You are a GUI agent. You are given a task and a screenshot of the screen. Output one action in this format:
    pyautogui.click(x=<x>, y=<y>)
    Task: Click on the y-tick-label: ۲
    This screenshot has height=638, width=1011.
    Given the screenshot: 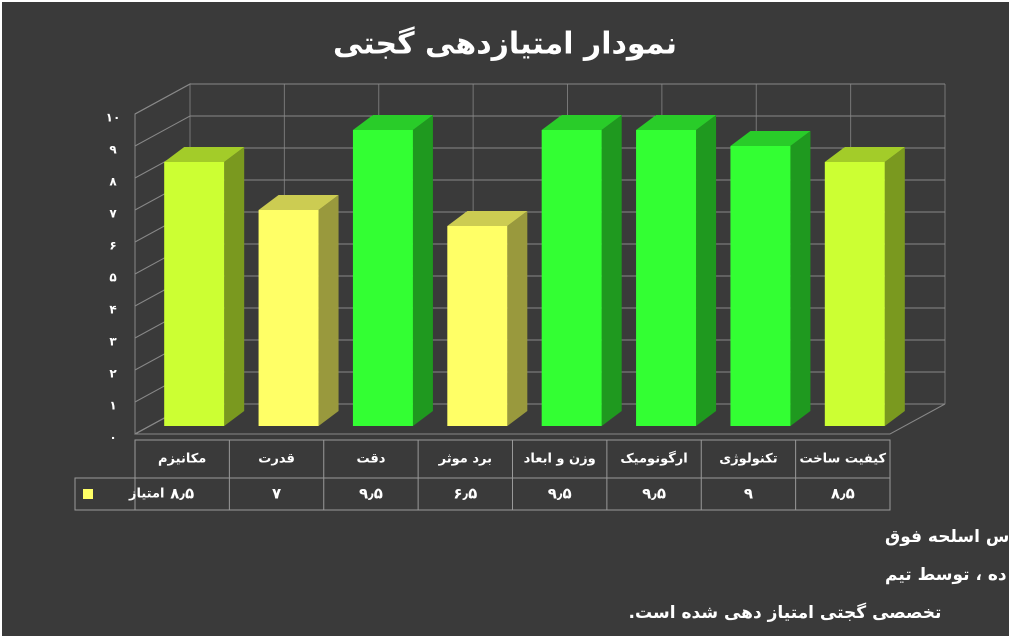 What is the action you would take?
    pyautogui.click(x=113, y=374)
    